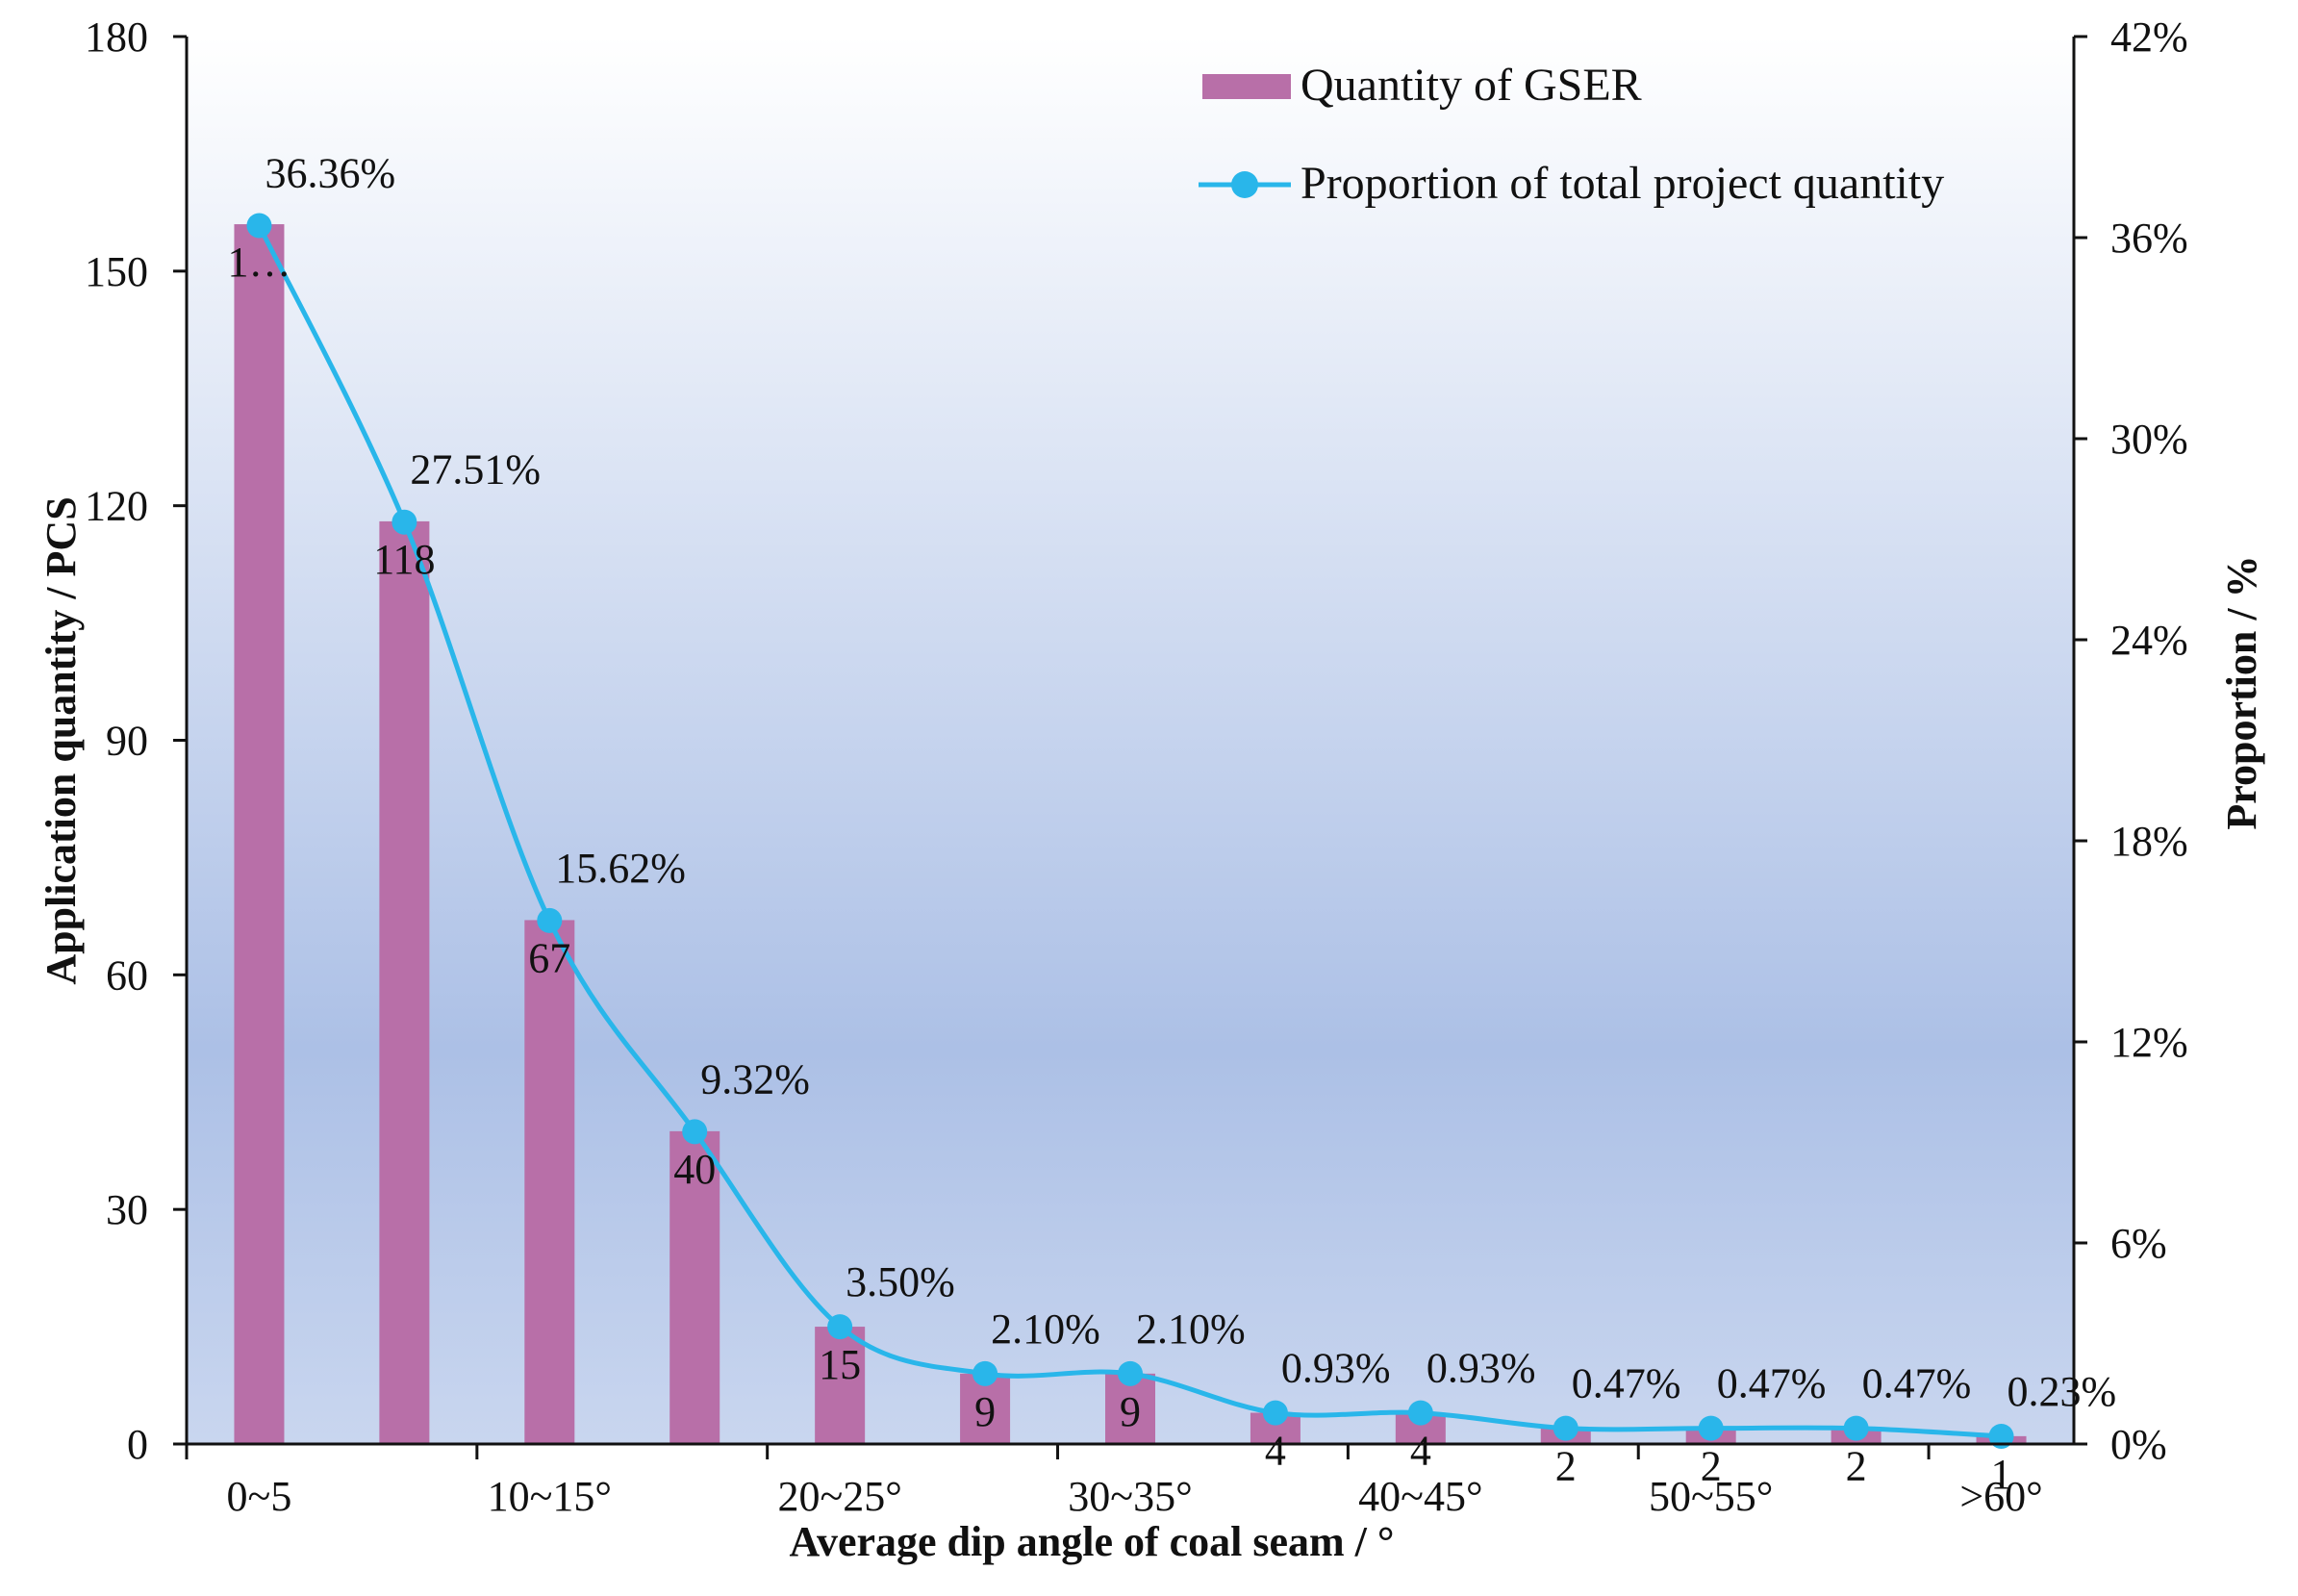 The width and height of the screenshot is (2298, 1596). I want to click on y-axis-title-right: Proportion / %, so click(2241, 692).